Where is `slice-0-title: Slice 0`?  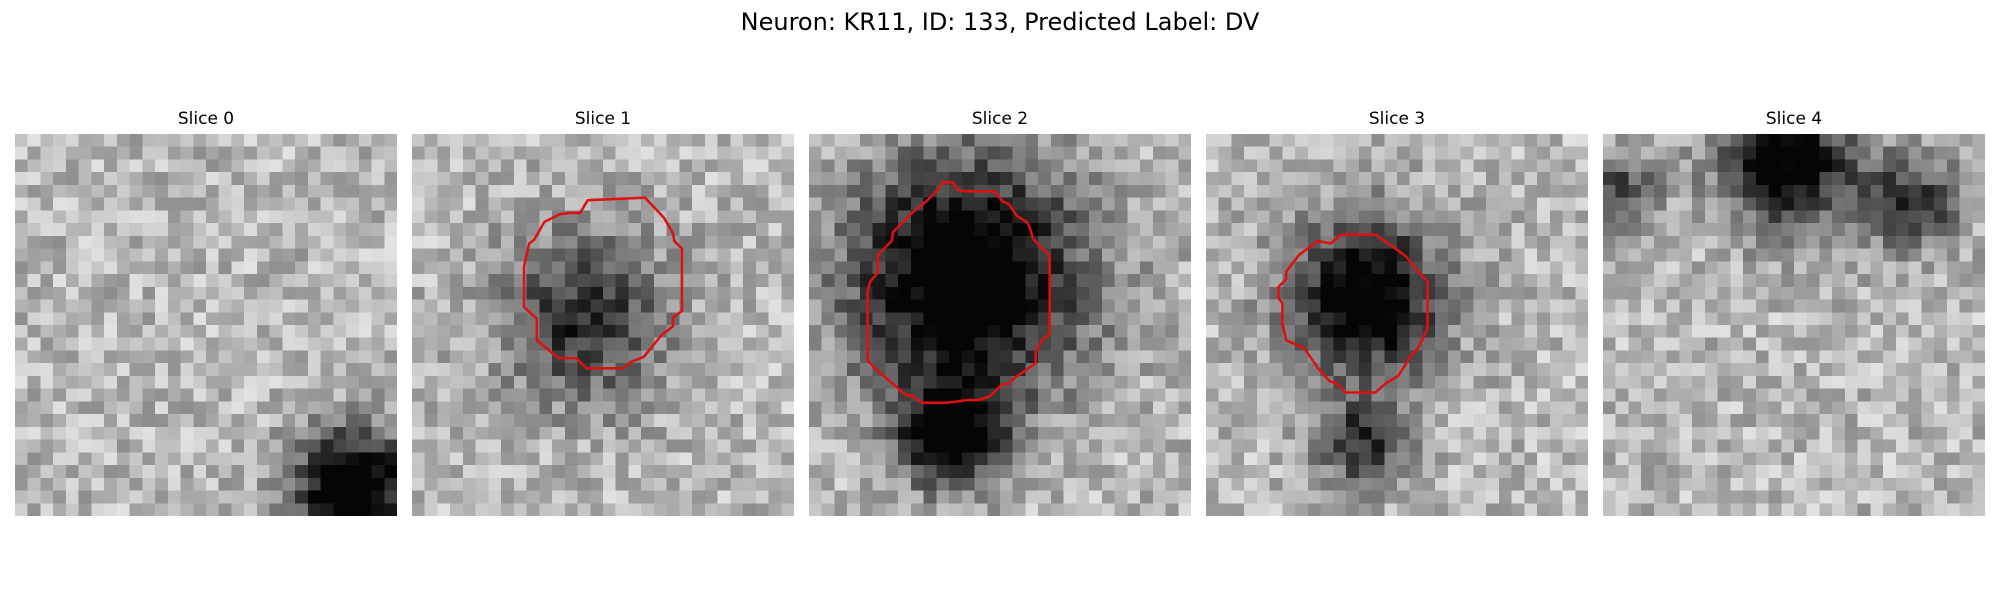
slice-0-title: Slice 0 is located at coordinates (206, 119).